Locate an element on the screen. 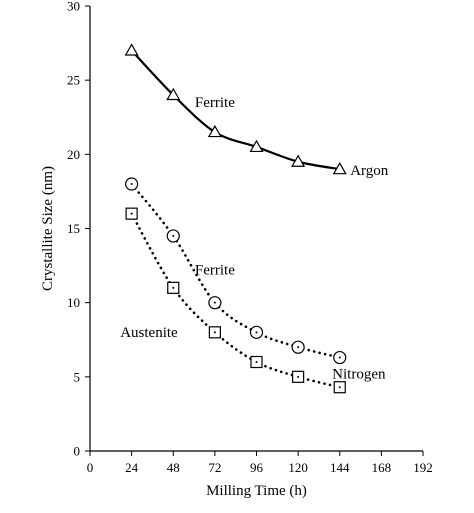 This screenshot has height=513, width=474. y-tick-label: 20 is located at coordinates (73, 154).